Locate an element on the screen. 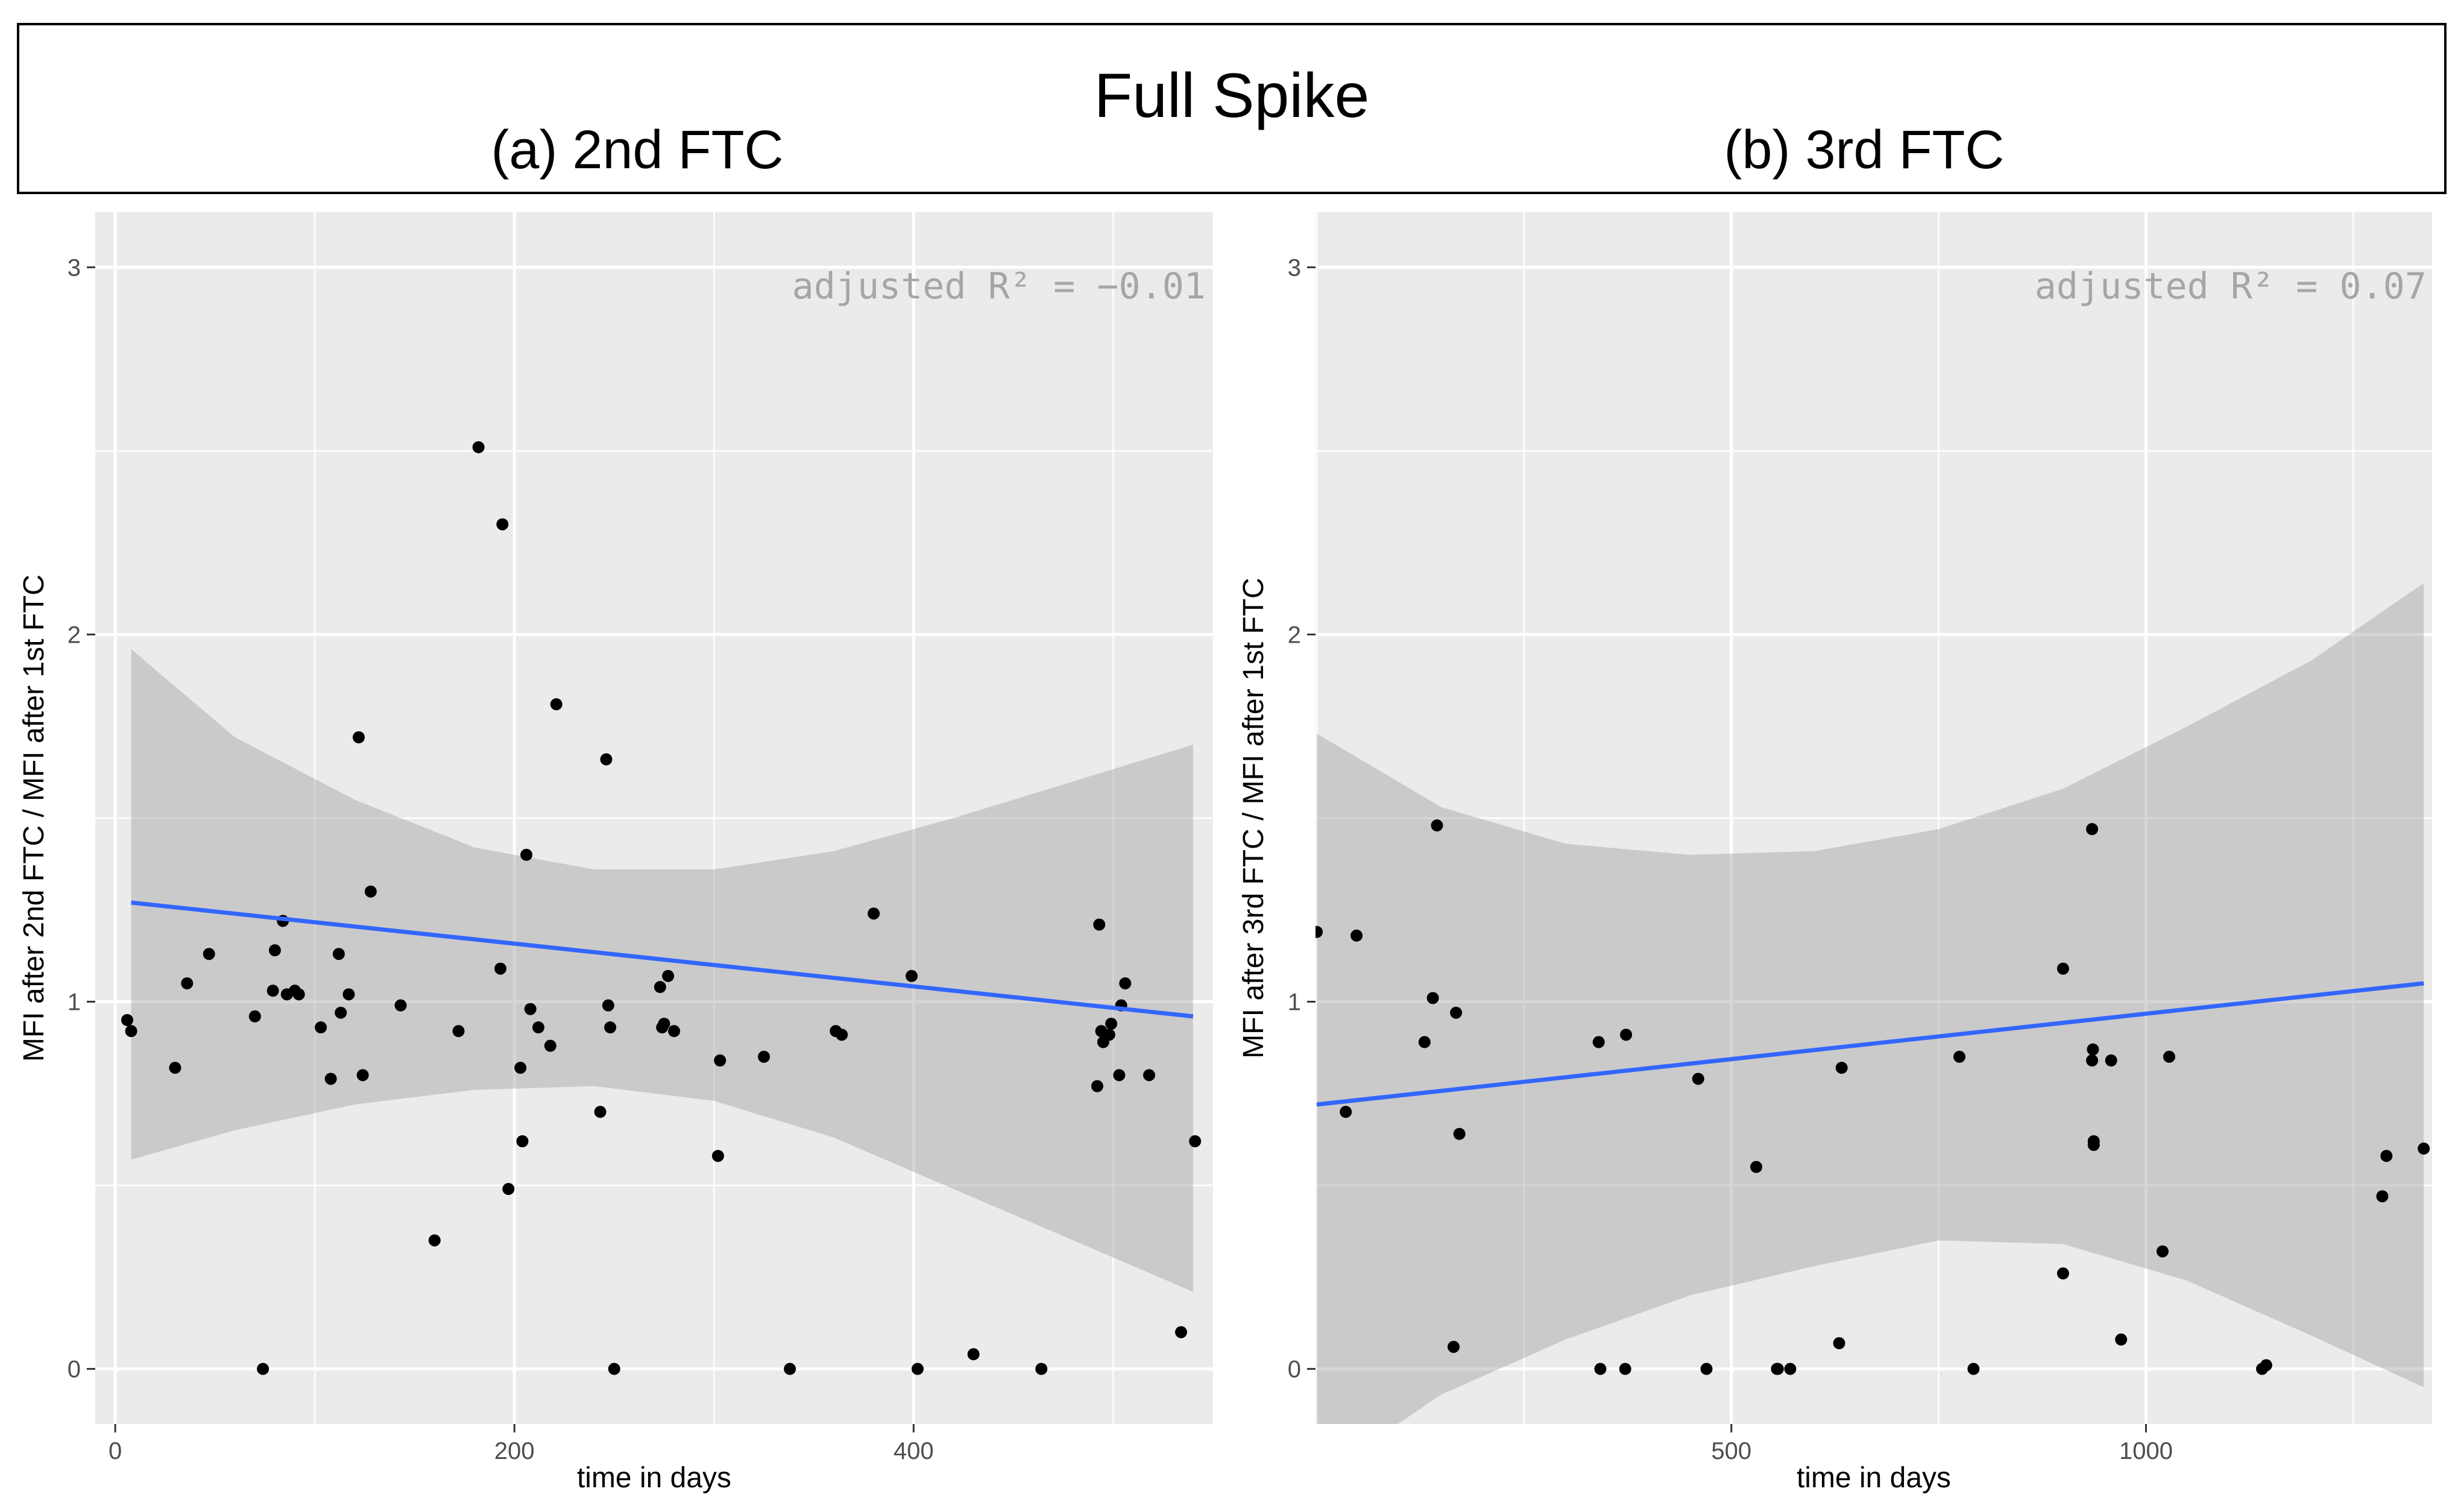  figure-title-box: Full Spike is located at coordinates (1232, 109).